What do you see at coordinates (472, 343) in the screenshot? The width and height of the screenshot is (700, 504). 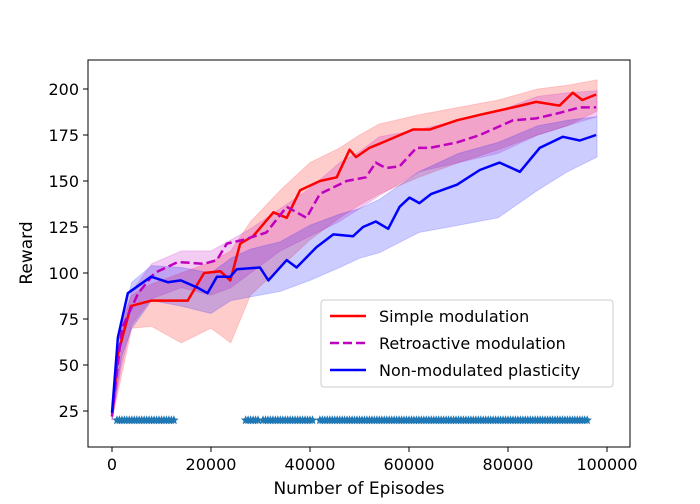 I see `legend-label-retroactive: Retroactive modulation` at bounding box center [472, 343].